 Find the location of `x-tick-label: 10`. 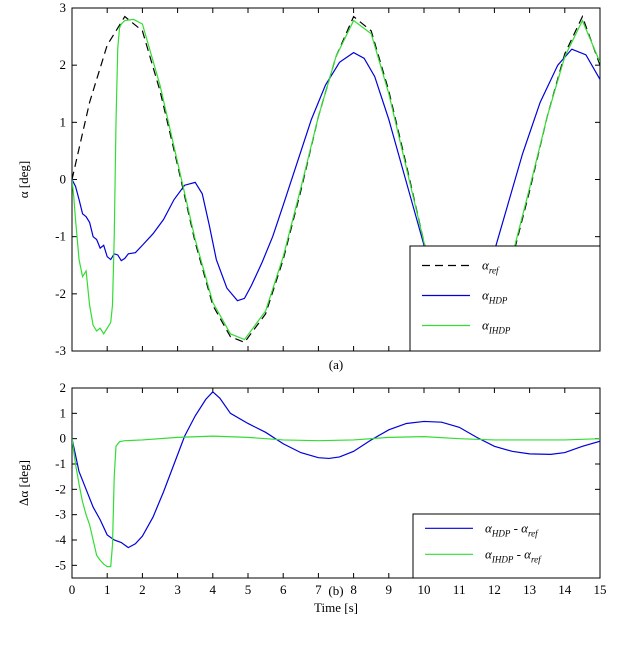

x-tick-label: 10 is located at coordinates (424, 589).